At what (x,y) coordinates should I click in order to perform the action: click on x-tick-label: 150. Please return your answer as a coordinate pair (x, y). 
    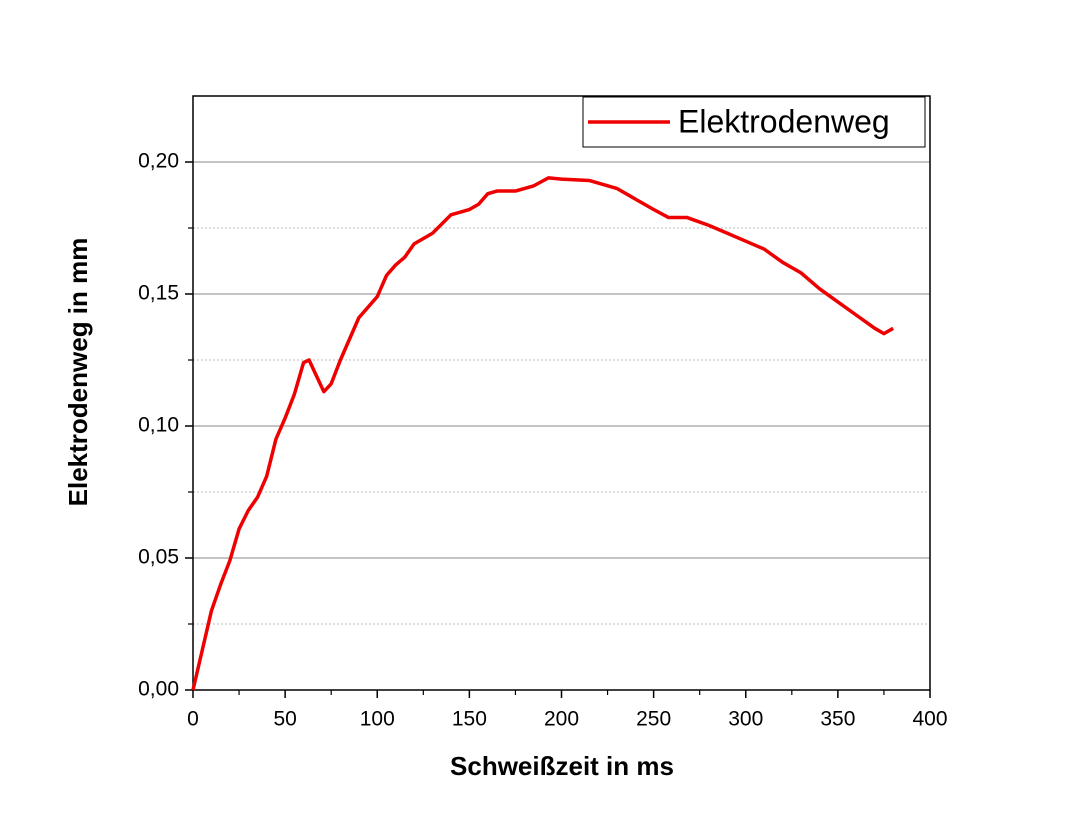
    Looking at the image, I should click on (469, 719).